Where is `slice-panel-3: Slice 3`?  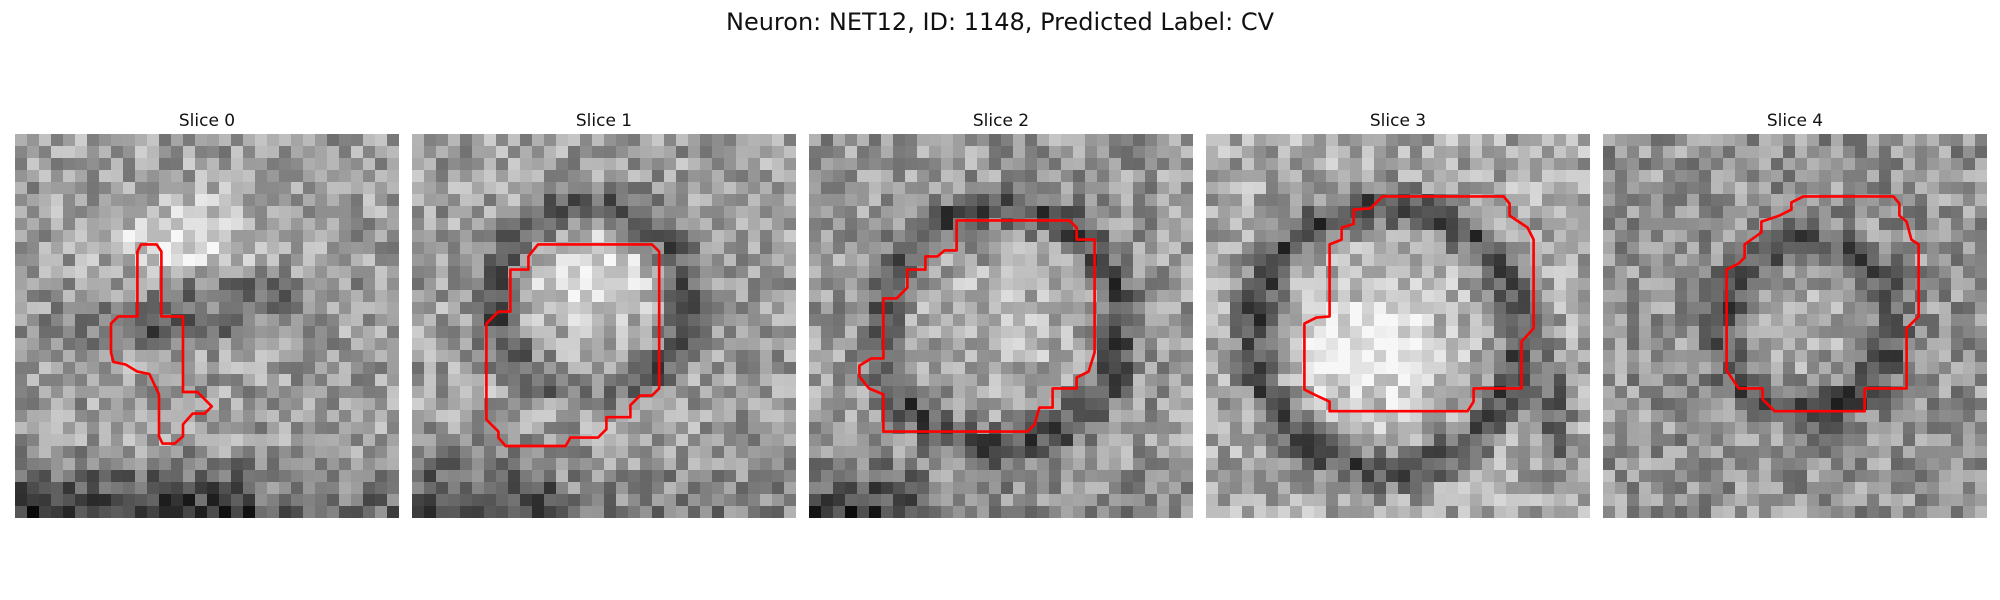
slice-panel-3: Slice 3 is located at coordinates (1398, 313).